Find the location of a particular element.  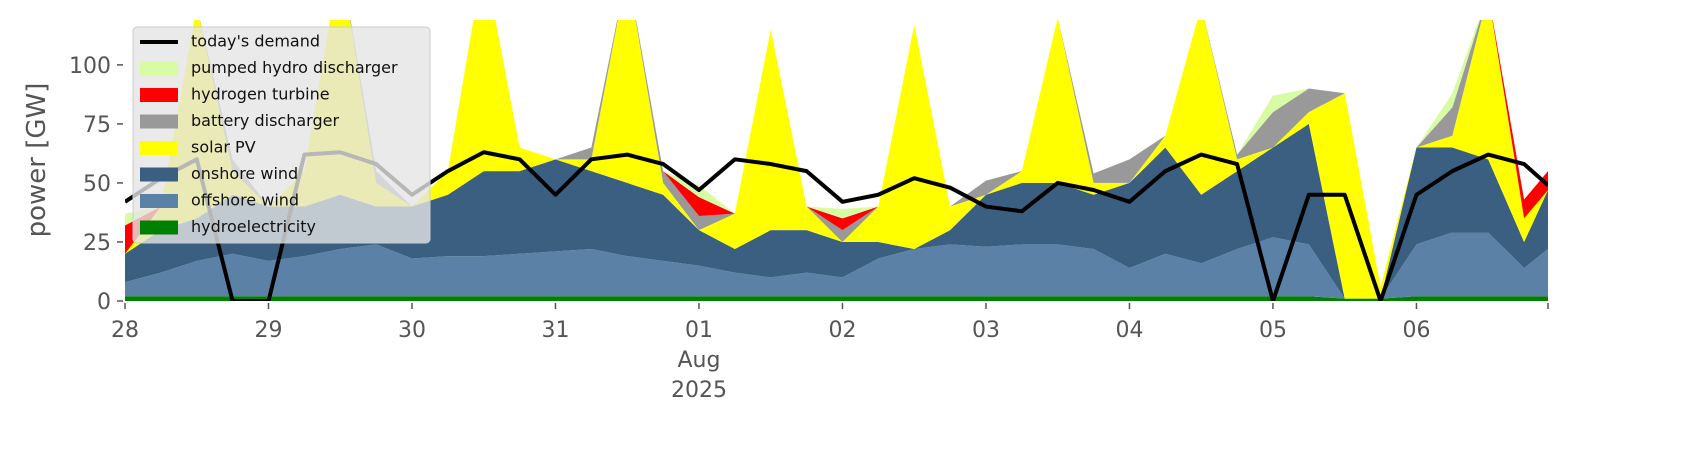

x-tick-label: 04 is located at coordinates (1129, 330).